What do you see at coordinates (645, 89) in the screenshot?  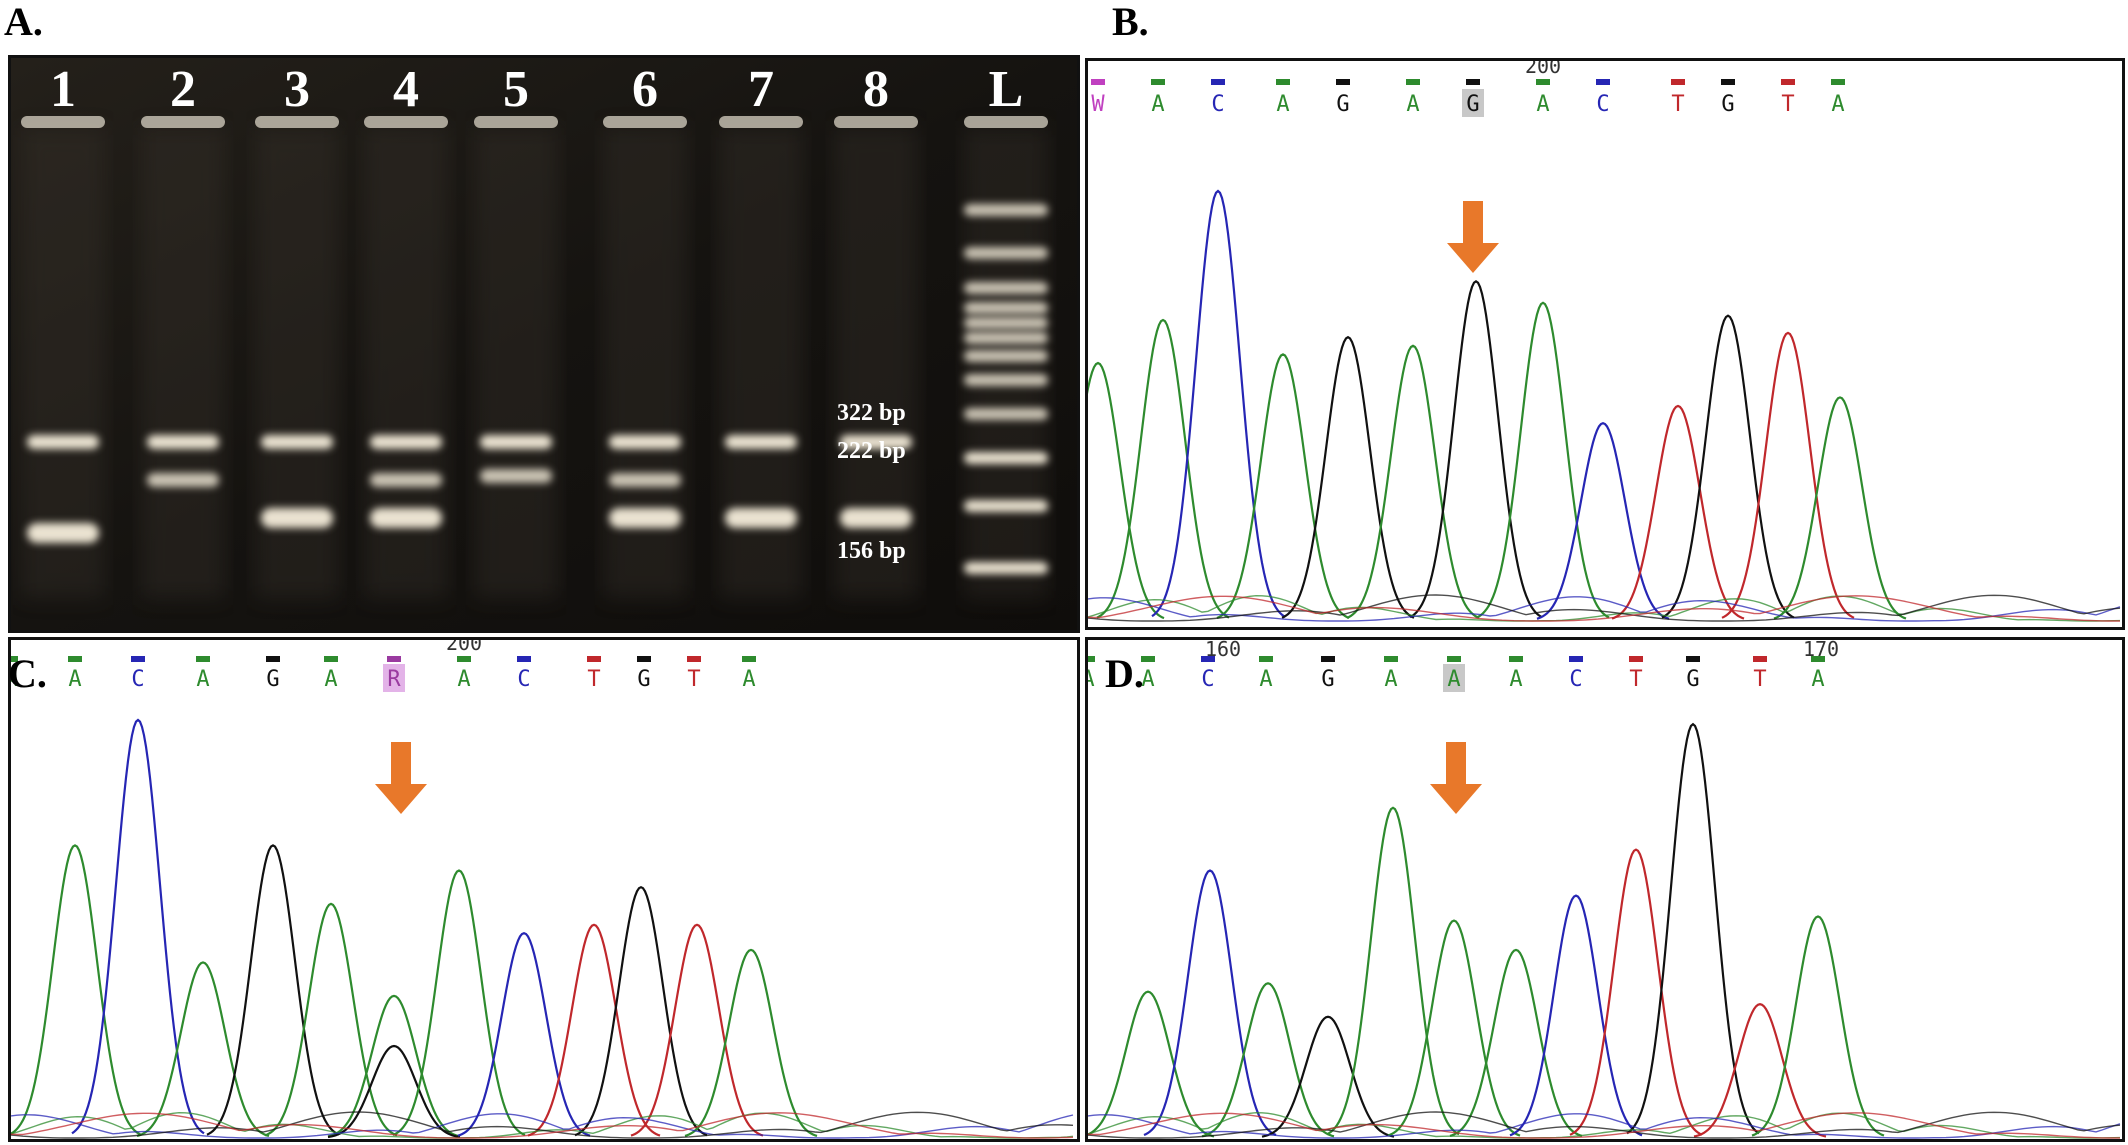 I see `lane-label: 6` at bounding box center [645, 89].